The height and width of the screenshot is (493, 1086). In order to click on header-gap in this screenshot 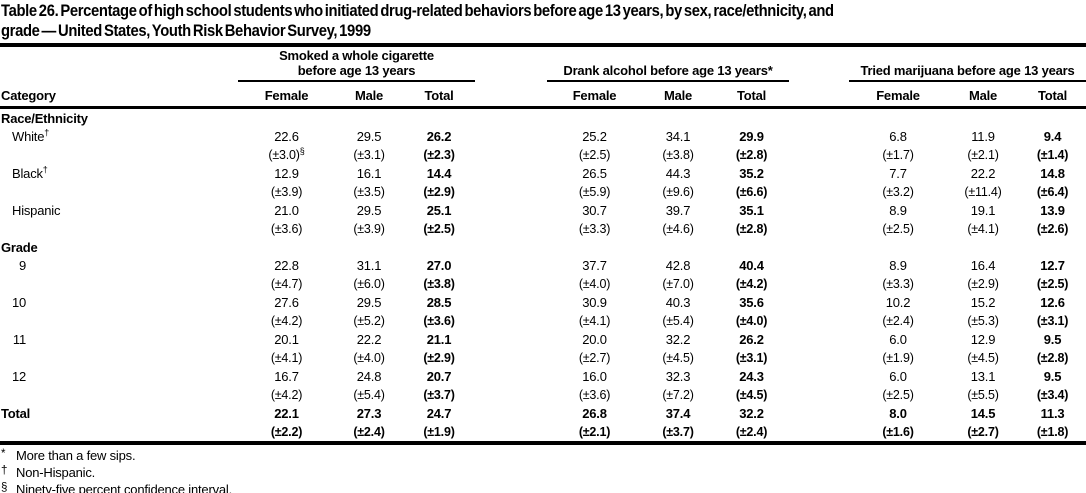, I will do `click(819, 94)`.